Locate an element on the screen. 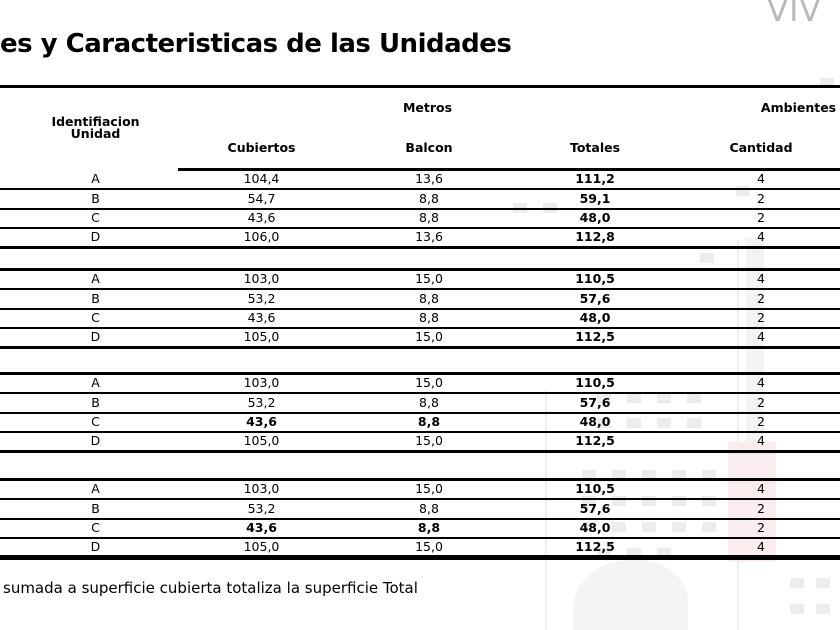 The height and width of the screenshot is (630, 840). cell-totales: 59,1 is located at coordinates (595, 199).